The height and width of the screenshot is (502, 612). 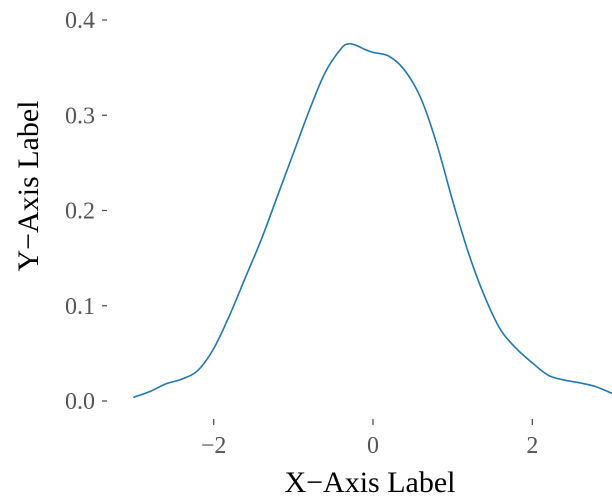 I want to click on x-axis-title: X−Axis Label, so click(x=369, y=482).